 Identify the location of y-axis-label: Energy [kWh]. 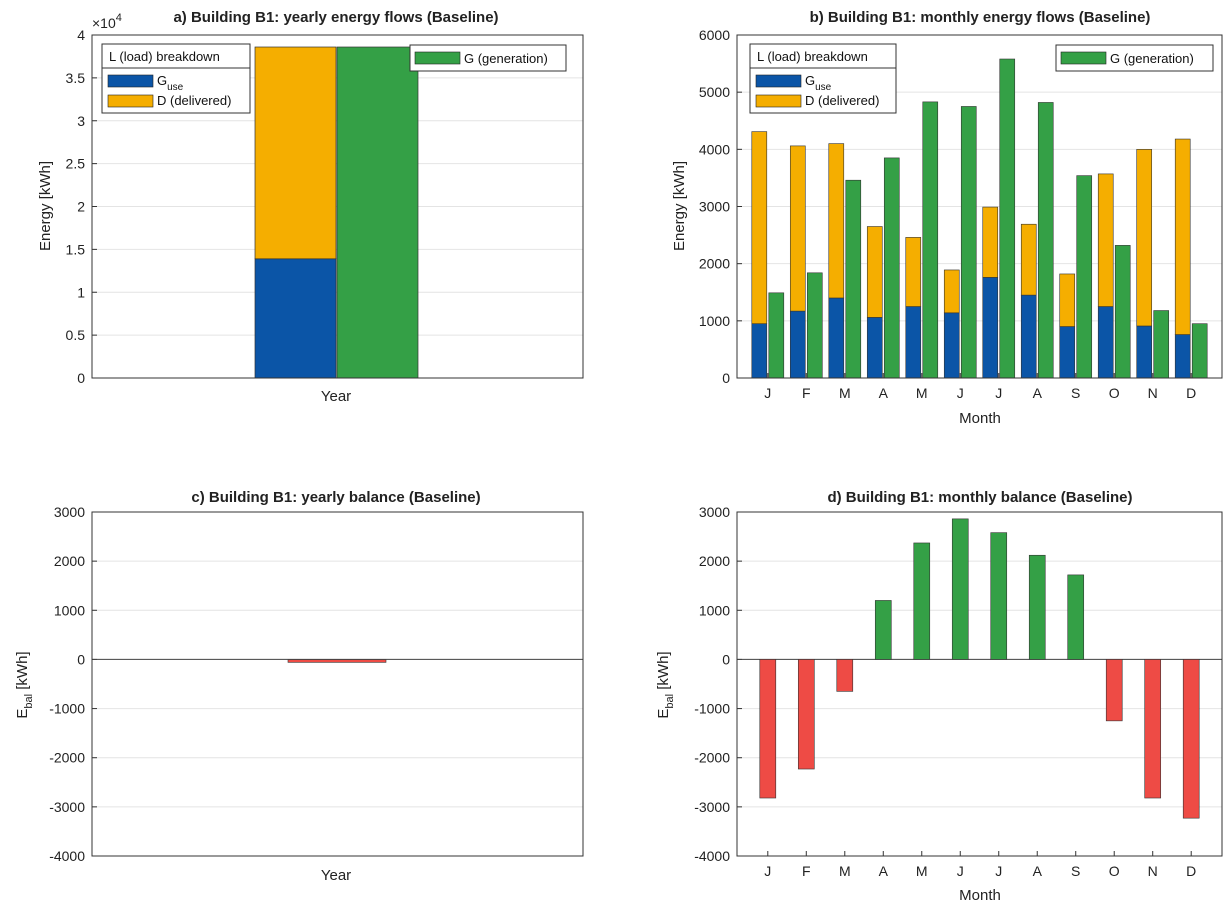
(45, 206).